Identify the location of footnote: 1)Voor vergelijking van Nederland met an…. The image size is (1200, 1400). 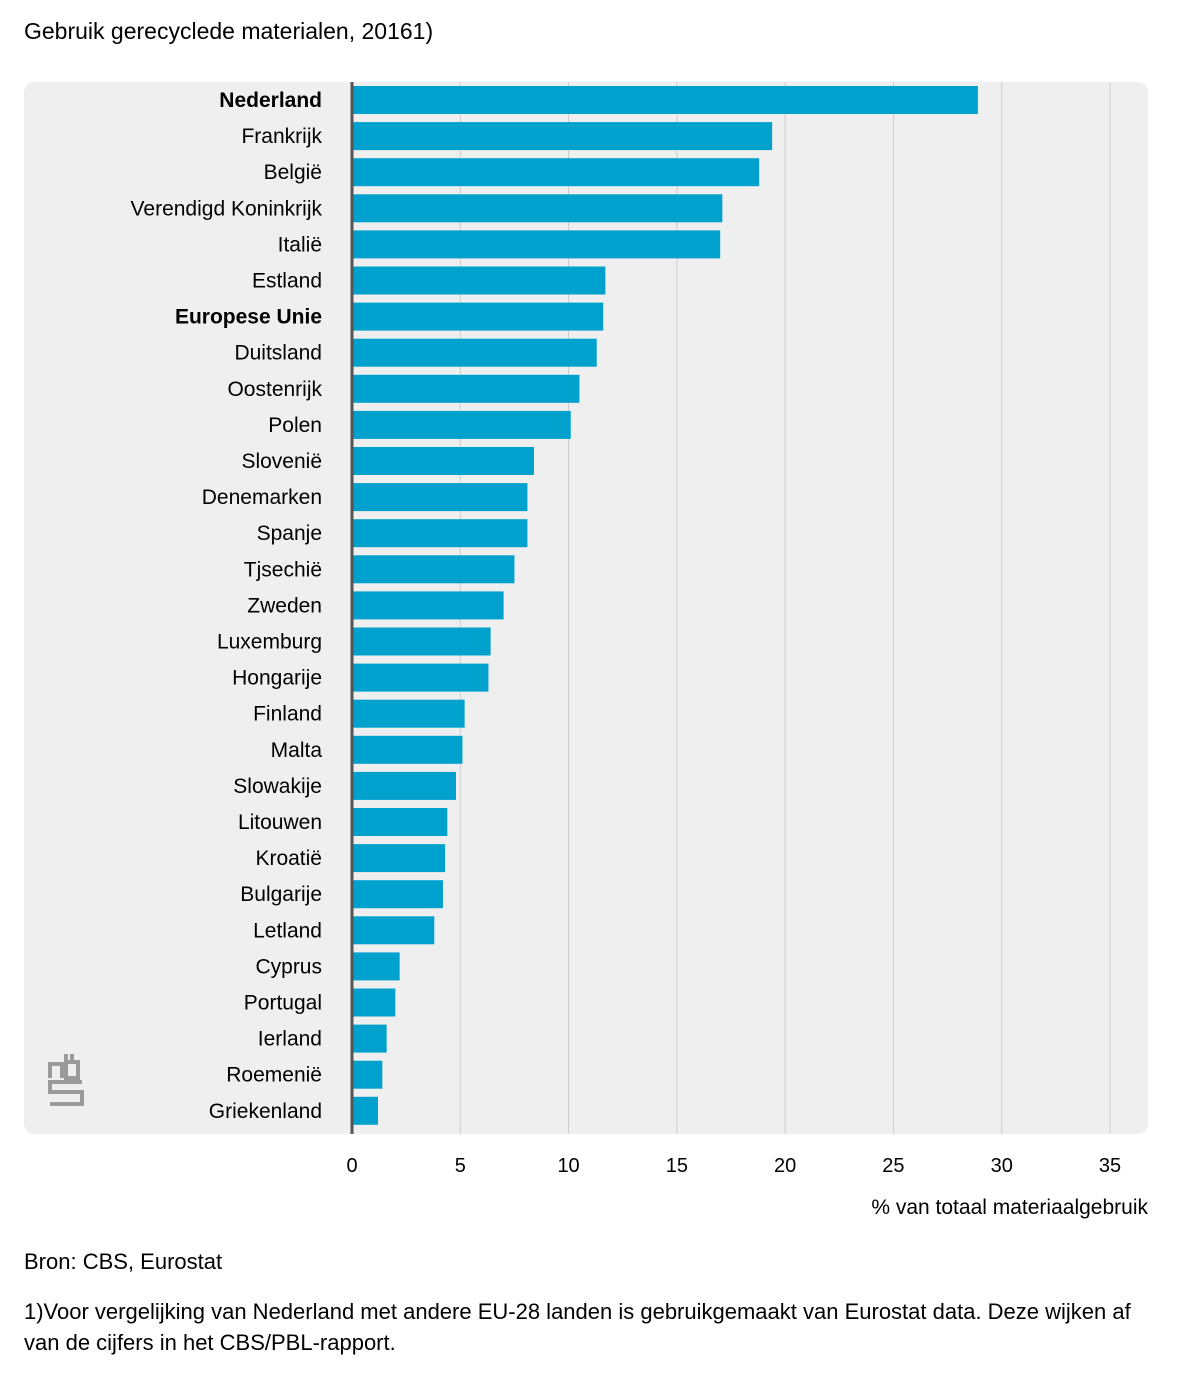
(577, 1327).